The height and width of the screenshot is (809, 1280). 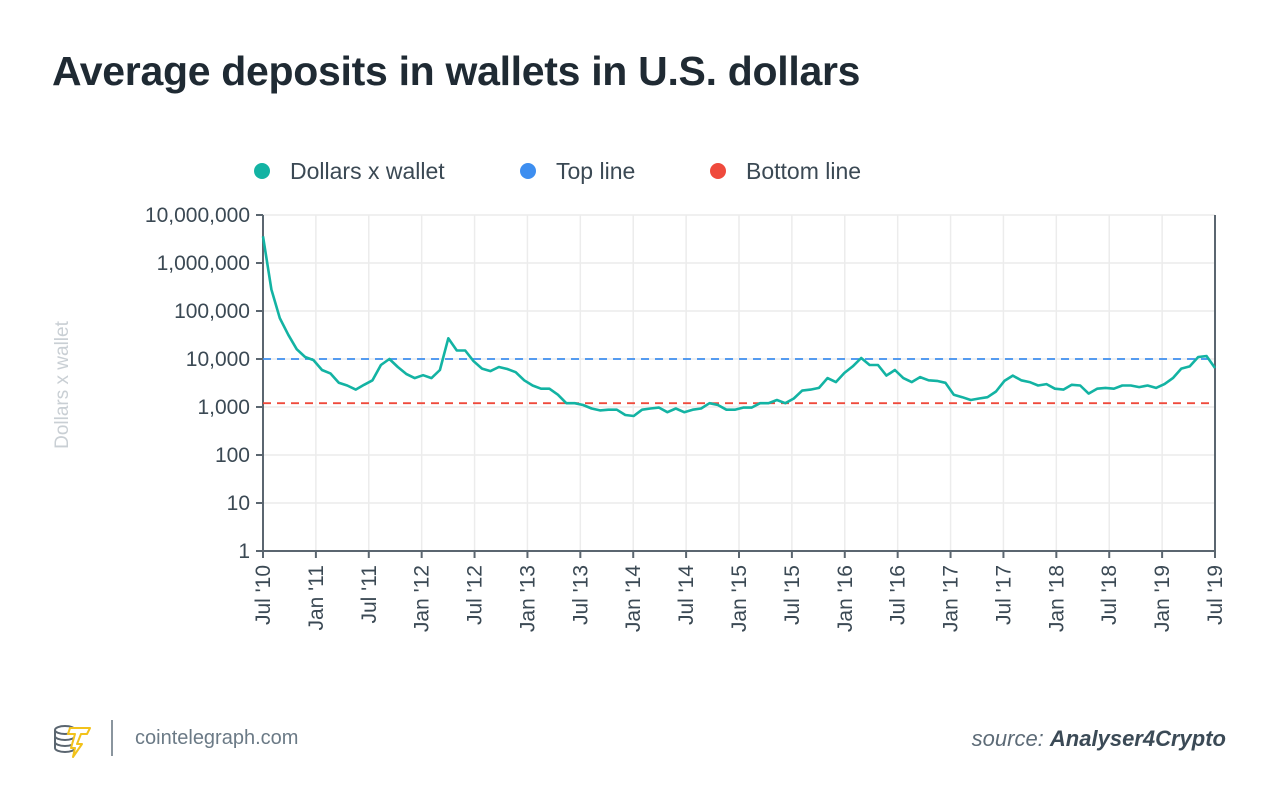 I want to click on footer-site: cointelegraph.com, so click(x=217, y=738).